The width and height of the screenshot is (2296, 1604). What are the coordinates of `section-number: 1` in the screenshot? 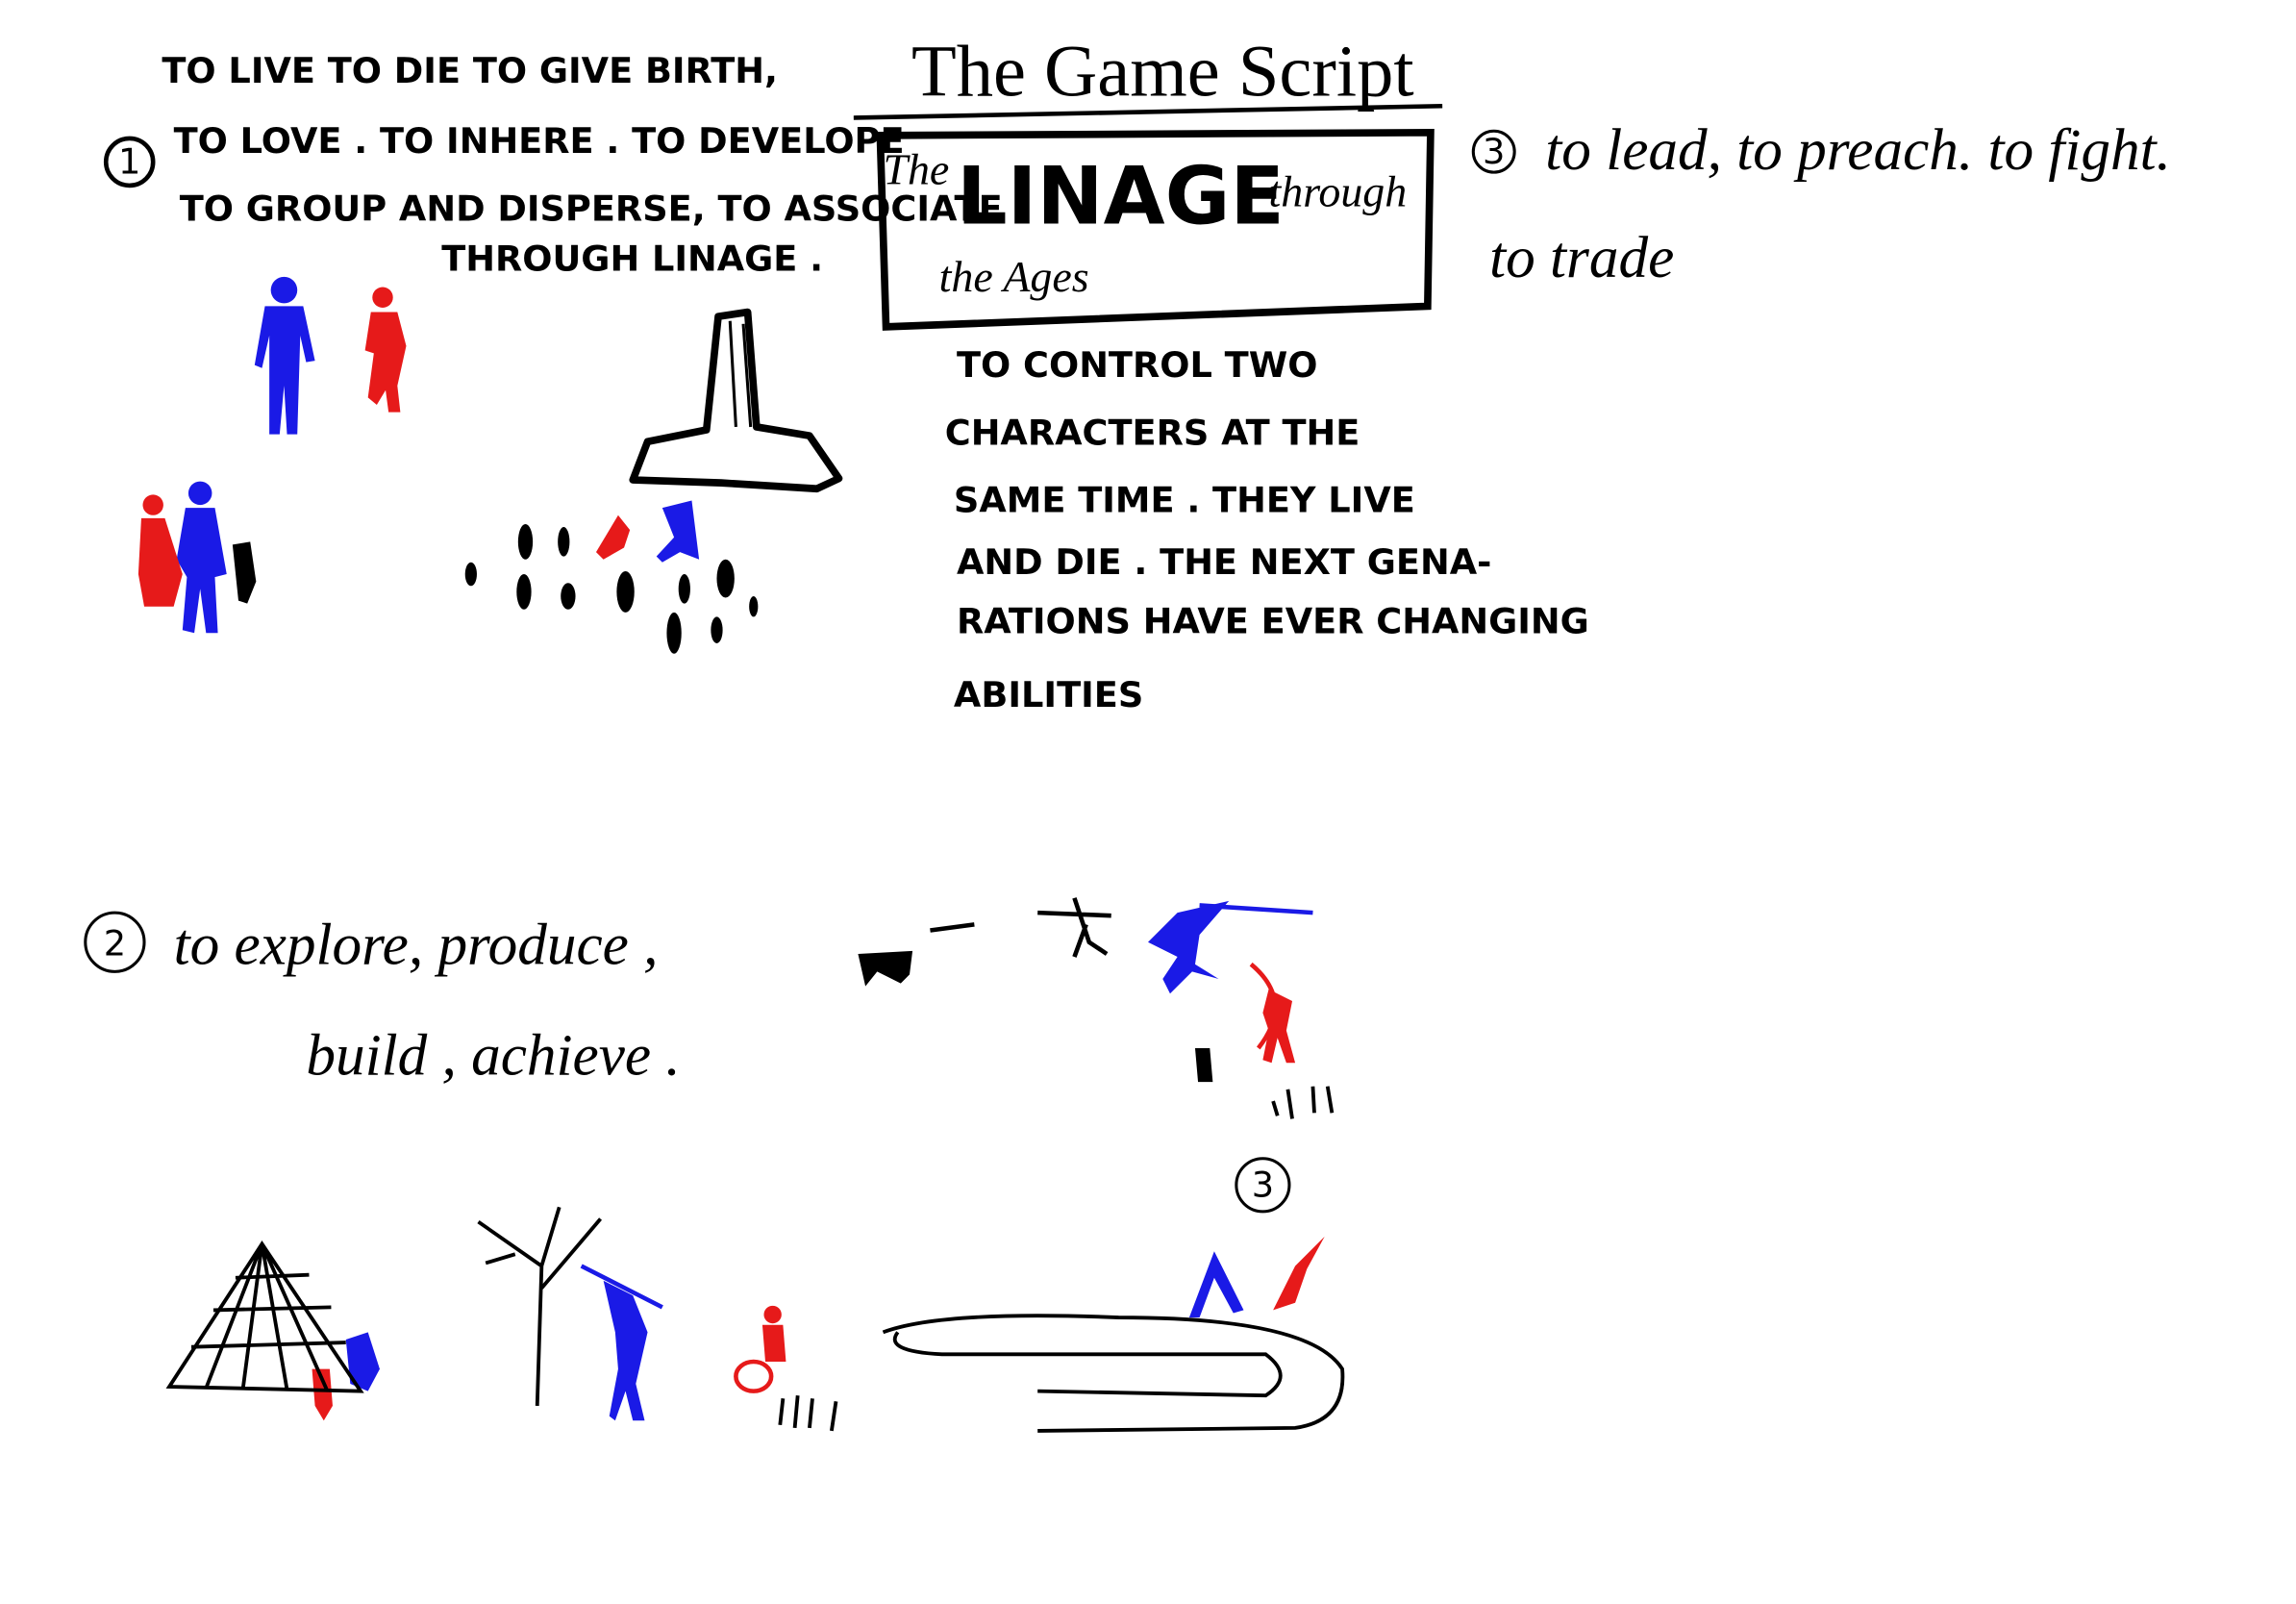 It's located at (129, 162).